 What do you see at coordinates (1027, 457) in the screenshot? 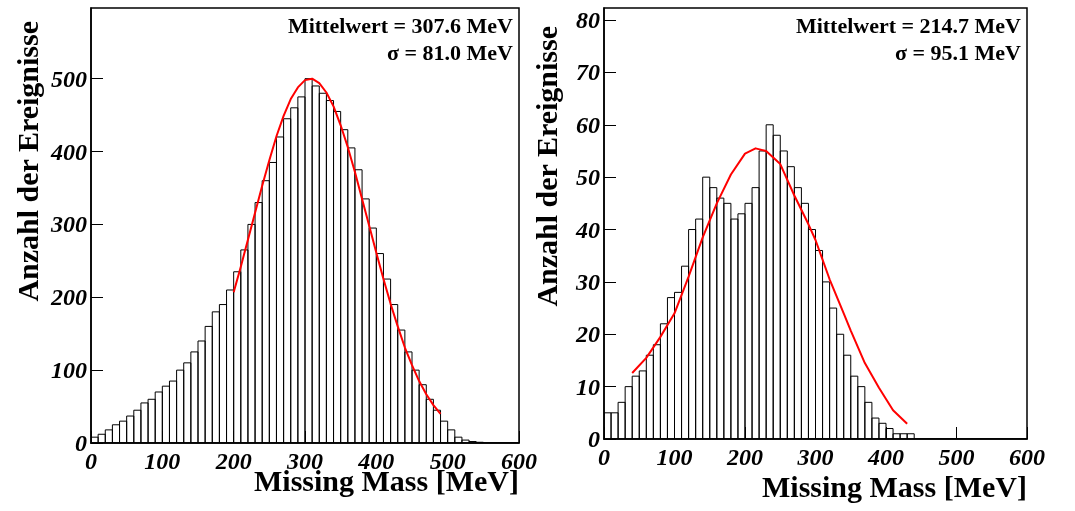
I see `x-tick-label: 600` at bounding box center [1027, 457].